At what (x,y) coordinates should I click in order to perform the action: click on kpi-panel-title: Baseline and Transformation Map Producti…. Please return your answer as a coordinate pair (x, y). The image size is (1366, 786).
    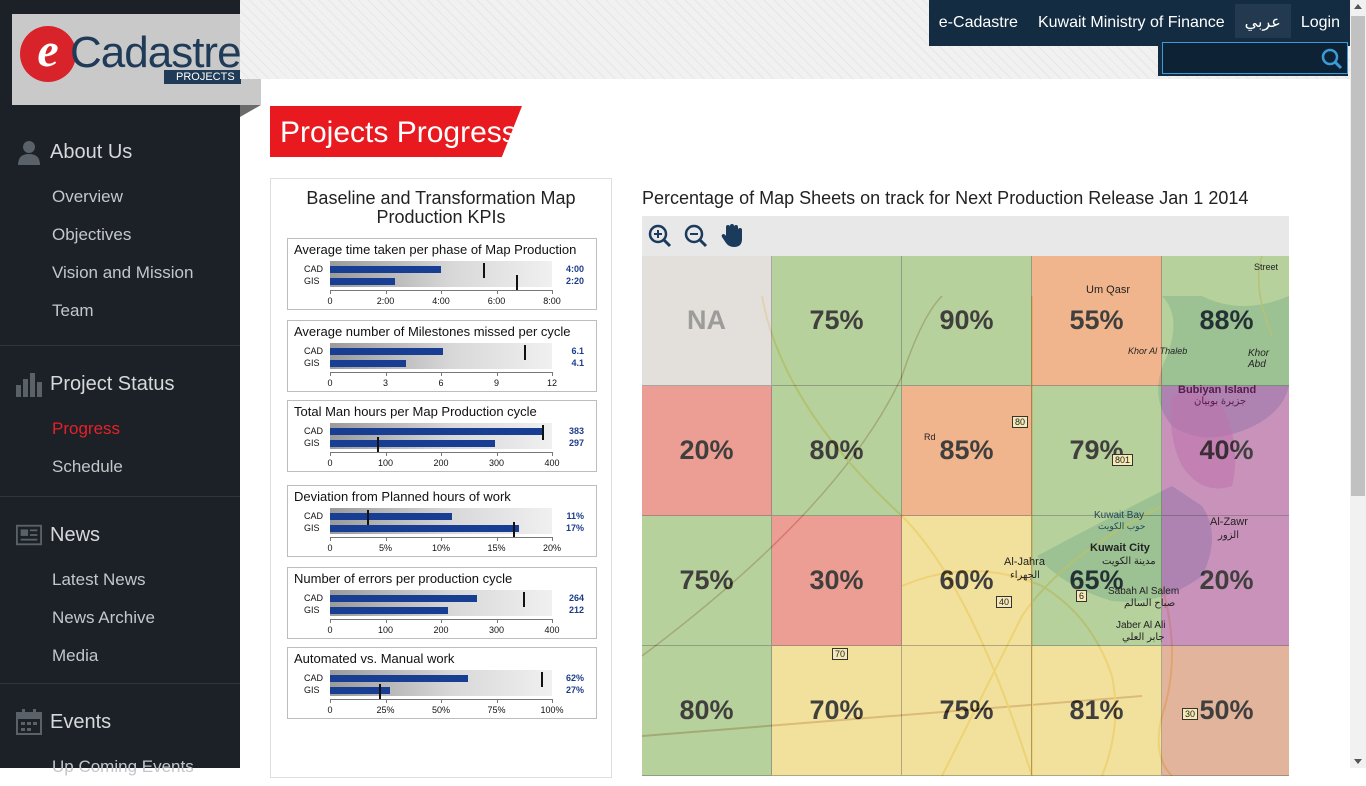
    Looking at the image, I should click on (441, 208).